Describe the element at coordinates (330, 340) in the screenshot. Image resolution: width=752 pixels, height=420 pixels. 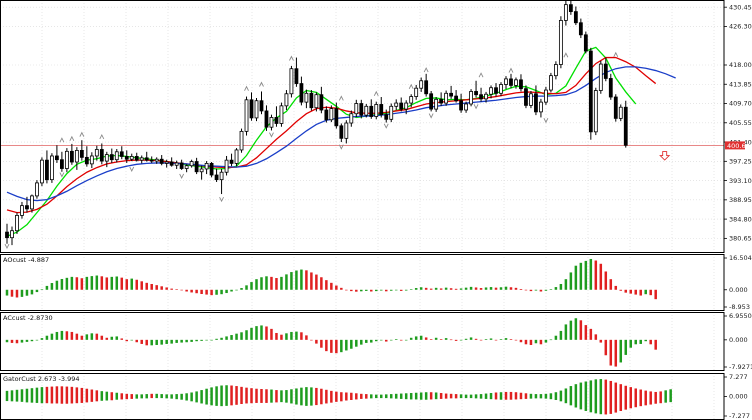
I see `ac-panel: ACcust -2.8730` at that location.